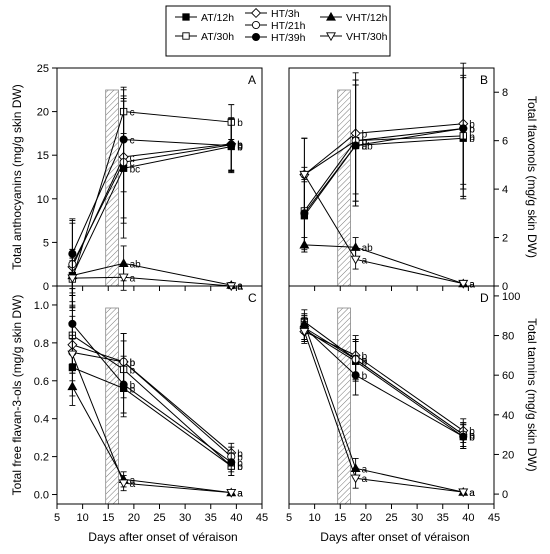 This screenshot has width=550, height=554. What do you see at coordinates (505, 239) in the screenshot?
I see `y-tick-label: 2` at bounding box center [505, 239].